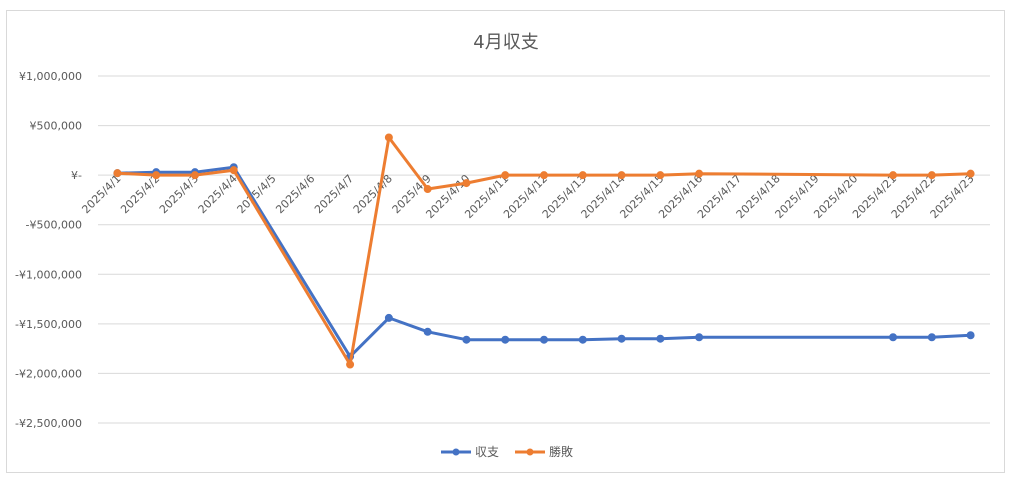 The image size is (1013, 485). Describe the element at coordinates (507, 451) in the screenshot. I see `legend: 収支 勝敗` at that location.